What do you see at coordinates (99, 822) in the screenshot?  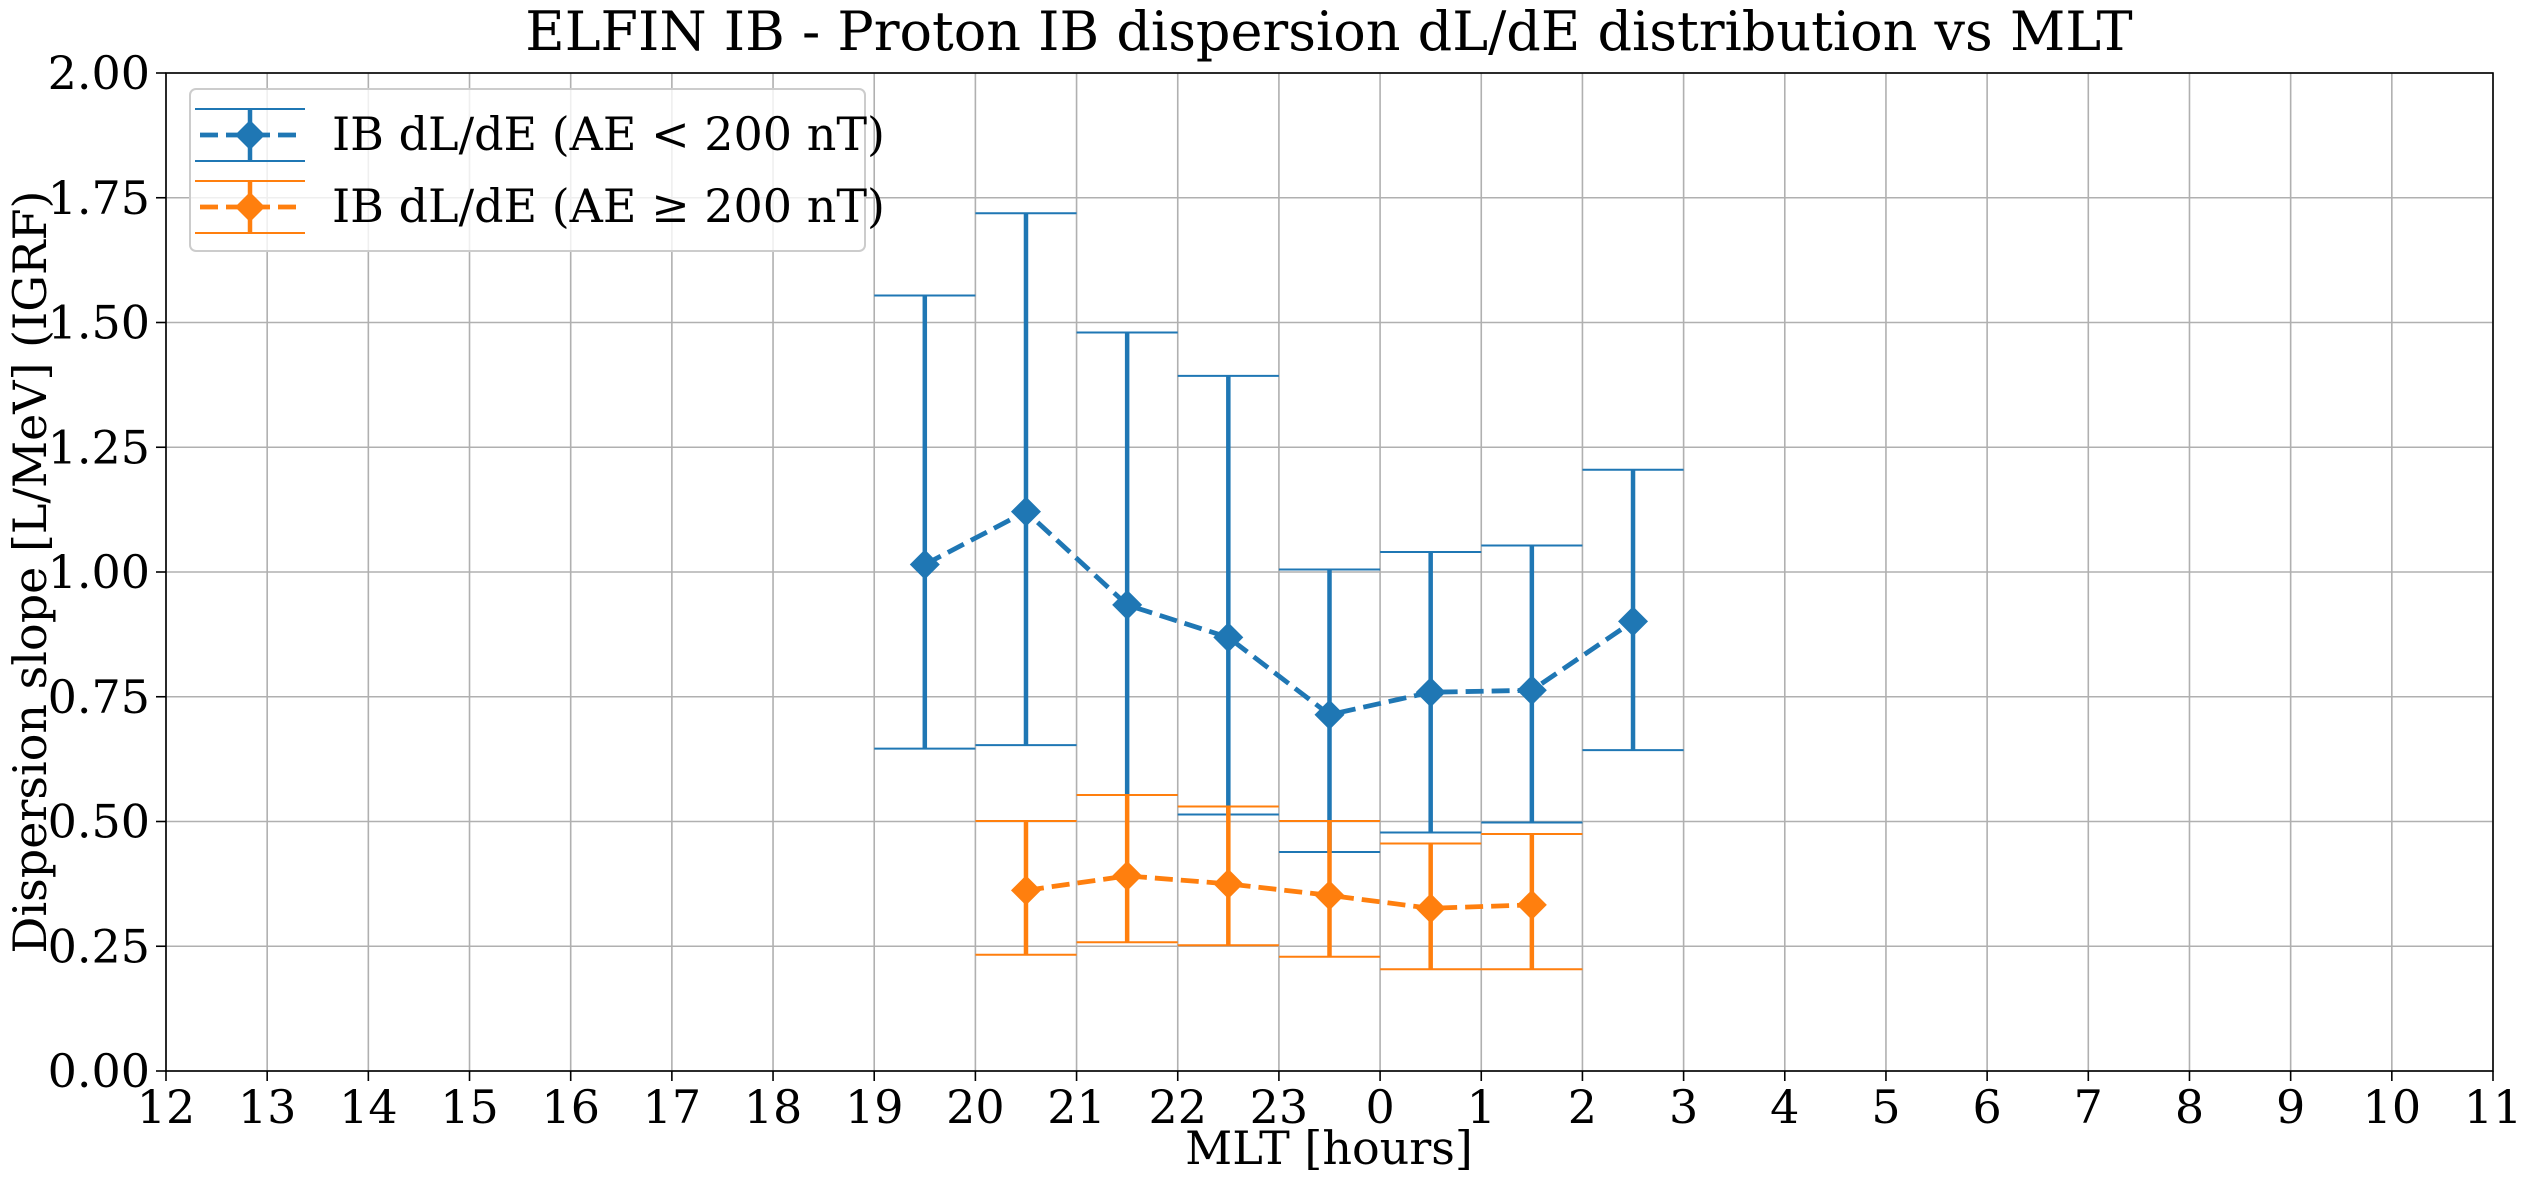 I see `y-tick-label: 0.50` at bounding box center [99, 822].